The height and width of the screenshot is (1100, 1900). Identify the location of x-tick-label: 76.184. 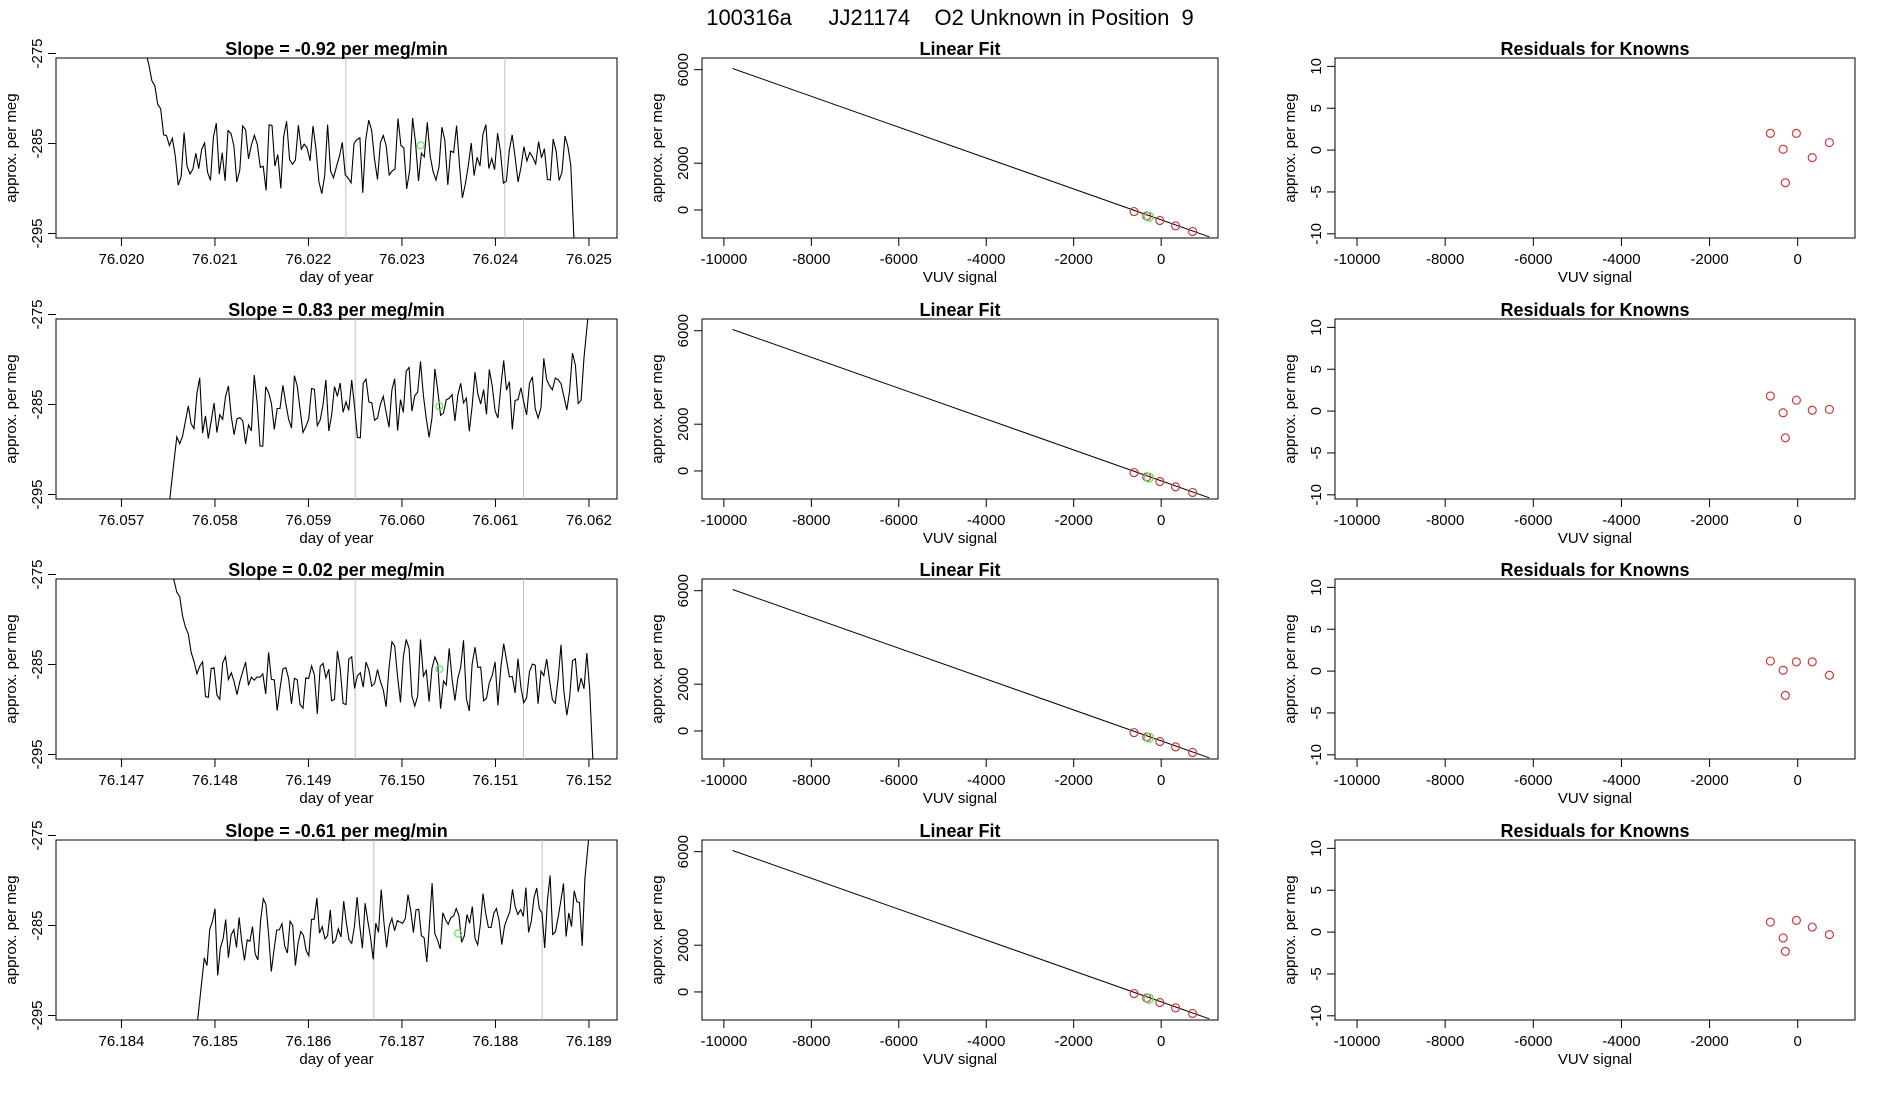
(122, 1041).